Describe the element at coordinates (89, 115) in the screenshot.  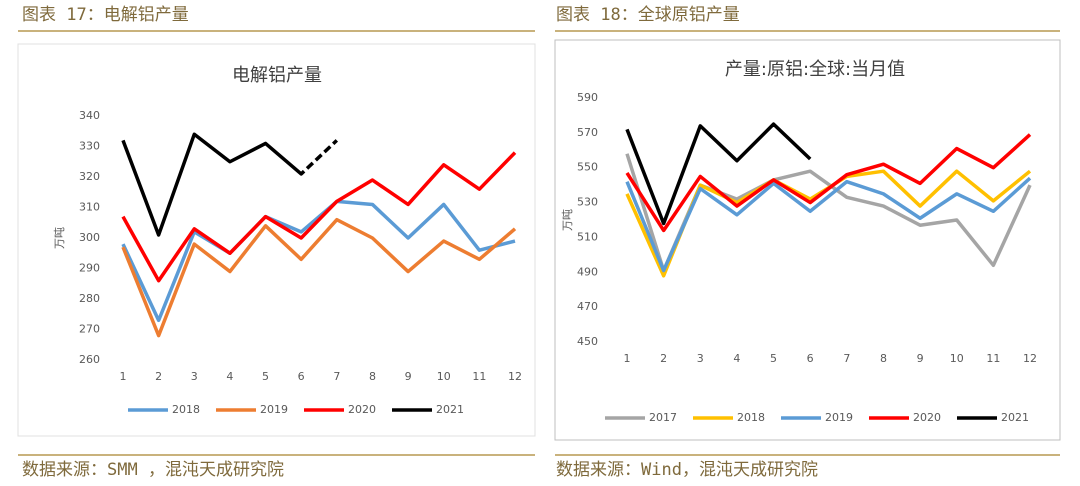
I see `y-tick-label: 340` at that location.